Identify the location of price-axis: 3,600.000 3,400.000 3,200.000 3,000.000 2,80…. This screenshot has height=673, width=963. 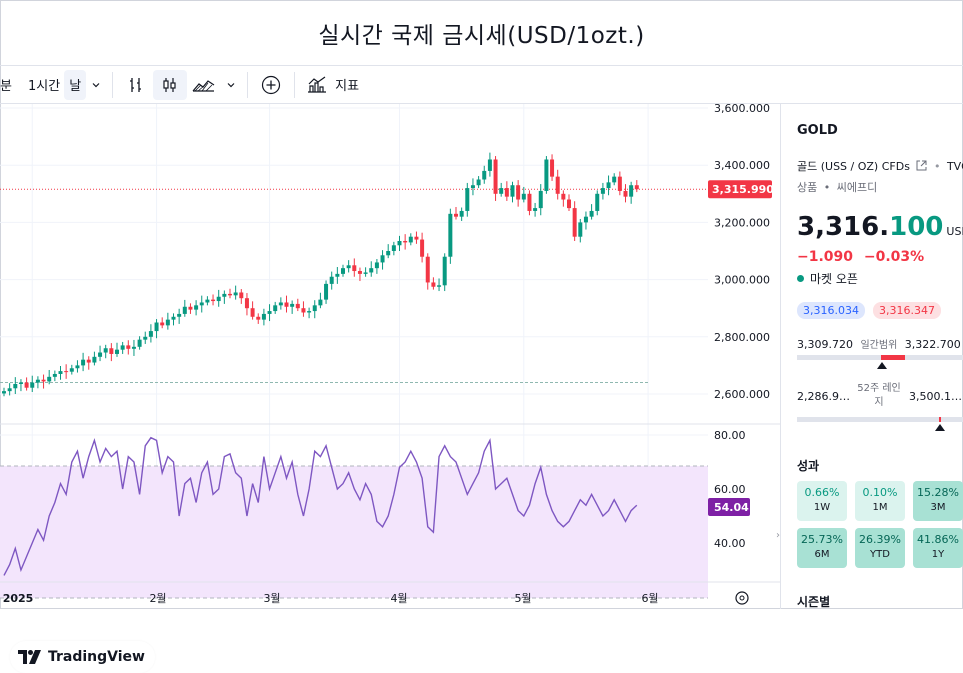
(742, 251).